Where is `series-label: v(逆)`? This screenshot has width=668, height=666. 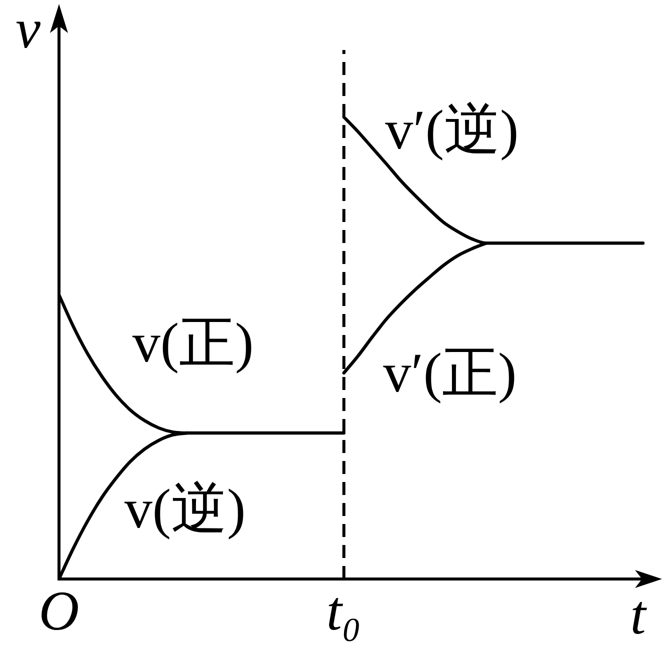
series-label: v(逆) is located at coordinates (185, 509).